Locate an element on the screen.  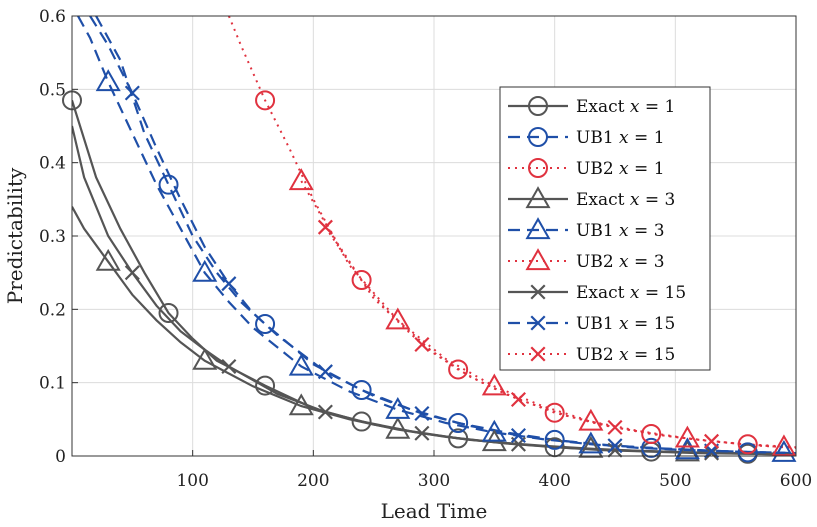
x-tick-label: 100 is located at coordinates (192, 481).